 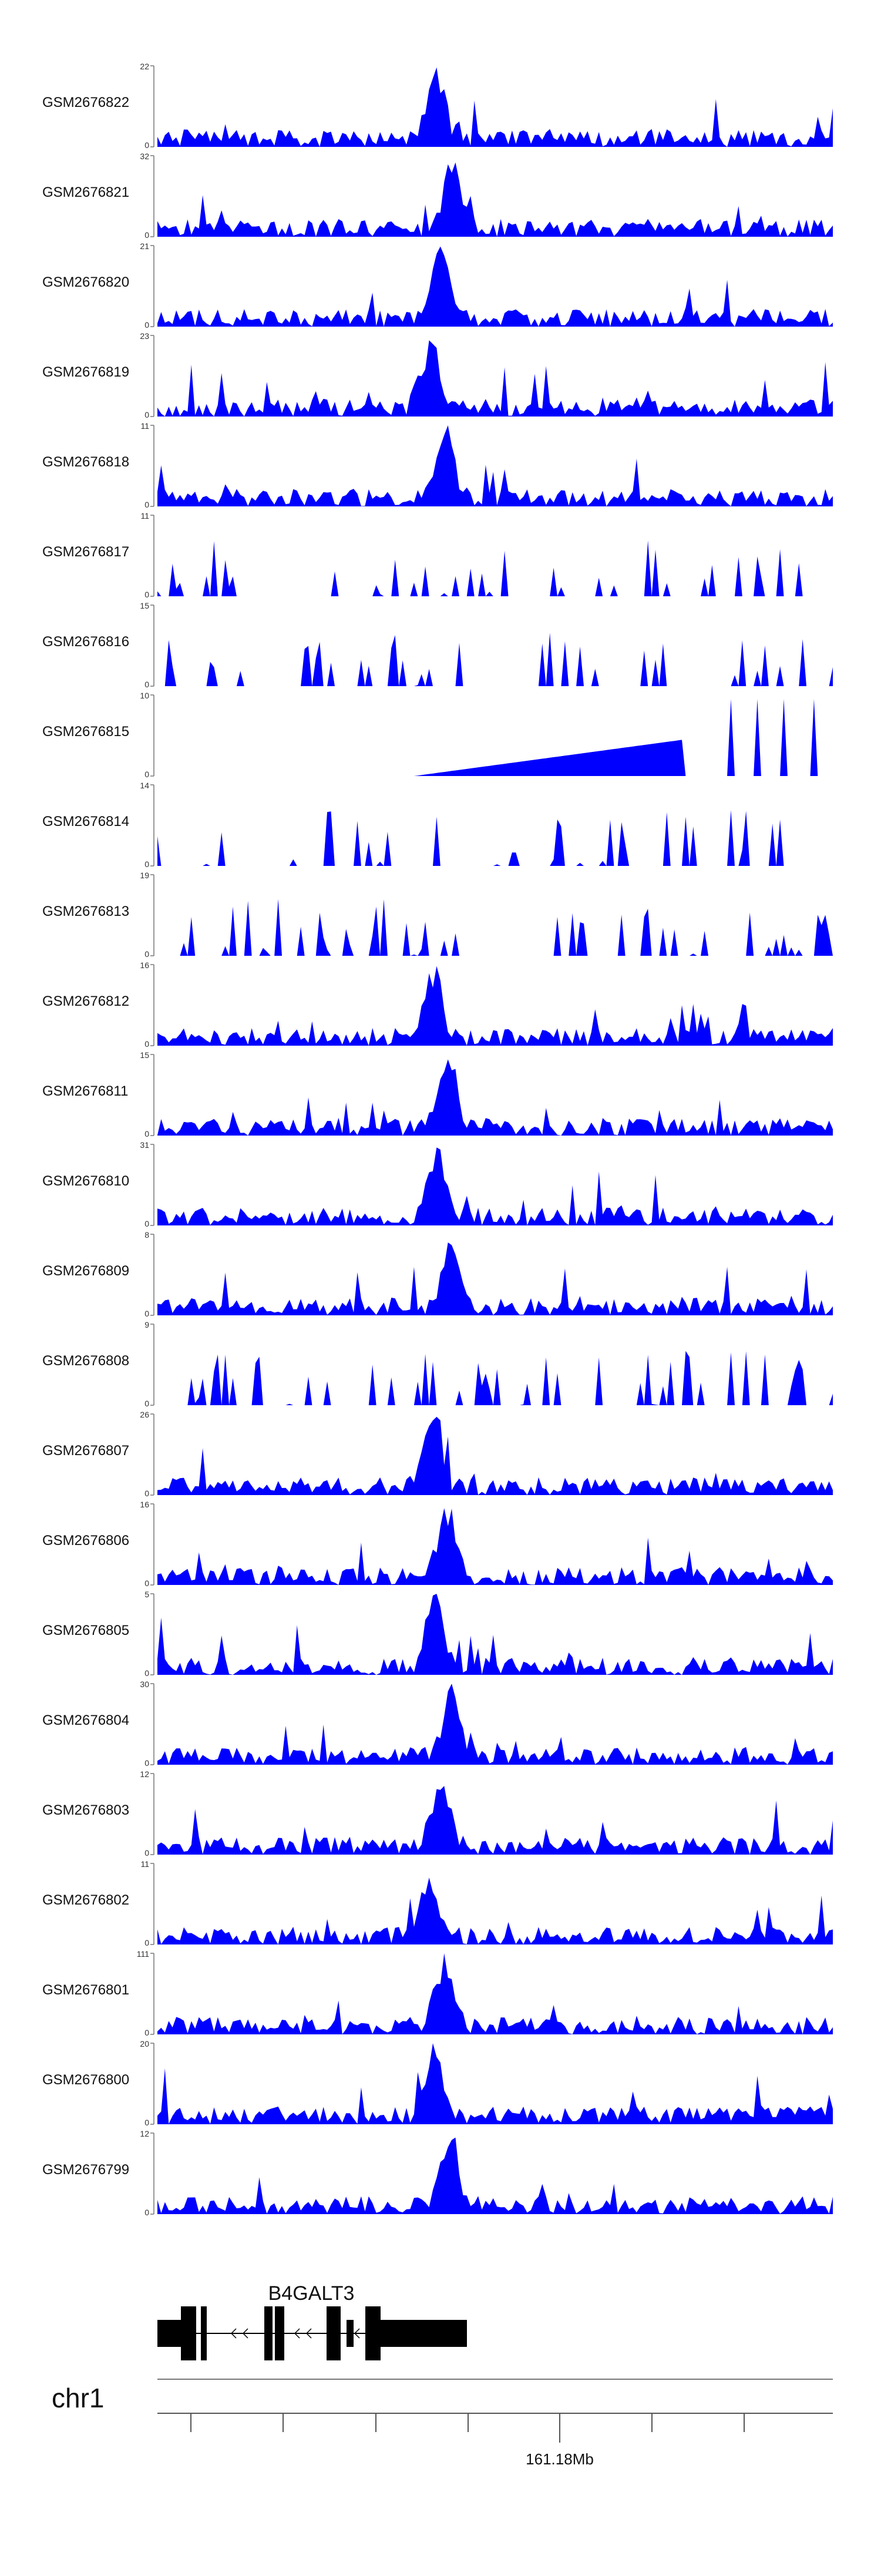 What do you see at coordinates (145, 1684) in the screenshot?
I see `track-ymax-label: 30` at bounding box center [145, 1684].